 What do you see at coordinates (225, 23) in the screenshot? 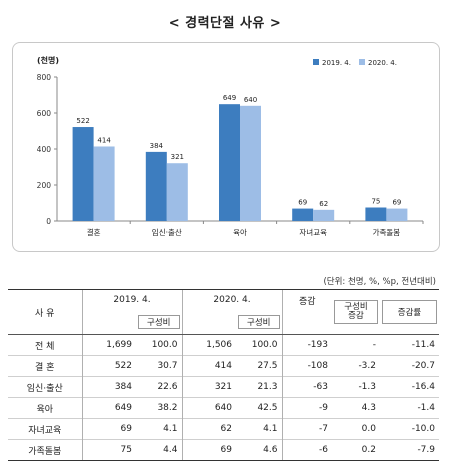
I see `page-title: < 경력단절 사유 >` at bounding box center [225, 23].